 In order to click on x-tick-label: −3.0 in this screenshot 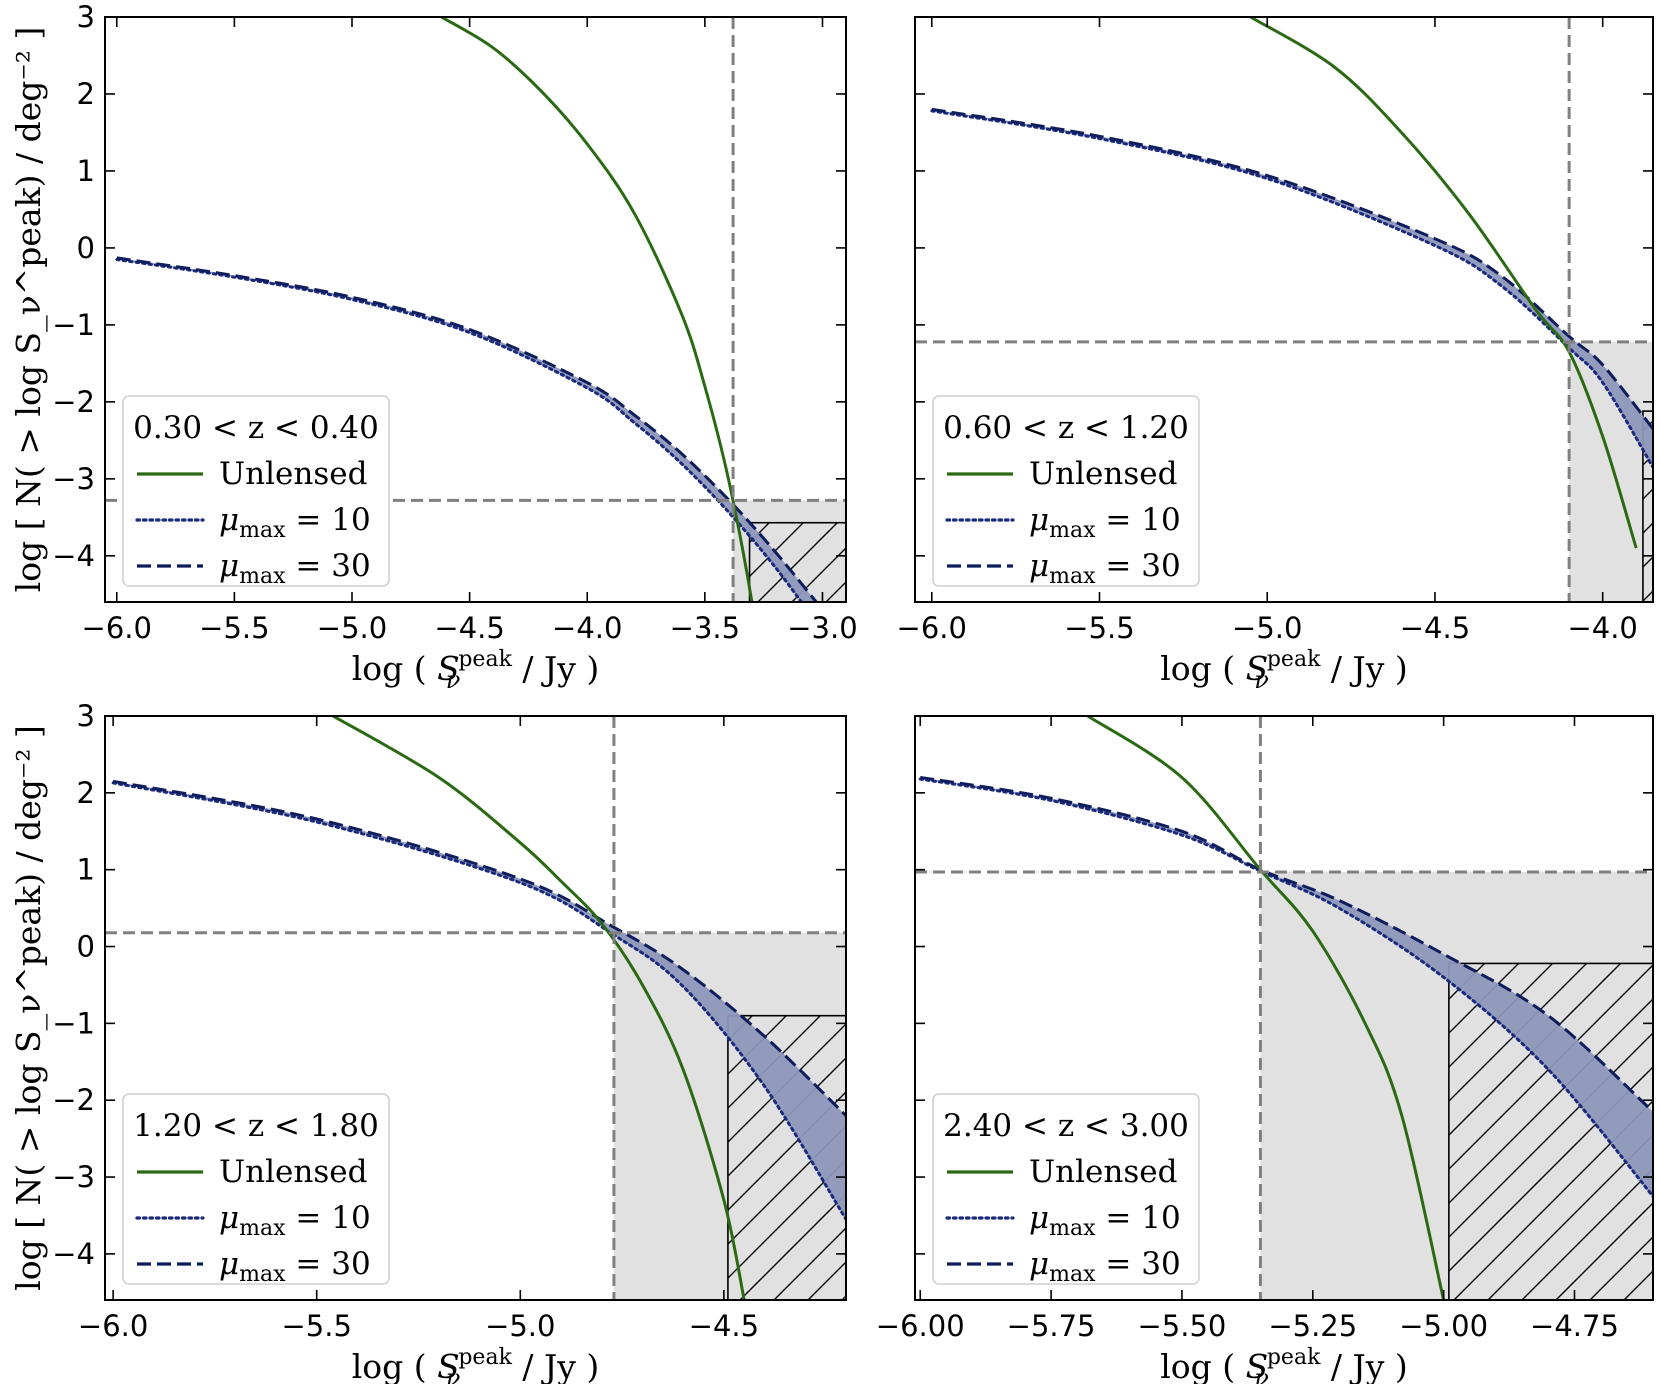, I will do `click(822, 628)`.